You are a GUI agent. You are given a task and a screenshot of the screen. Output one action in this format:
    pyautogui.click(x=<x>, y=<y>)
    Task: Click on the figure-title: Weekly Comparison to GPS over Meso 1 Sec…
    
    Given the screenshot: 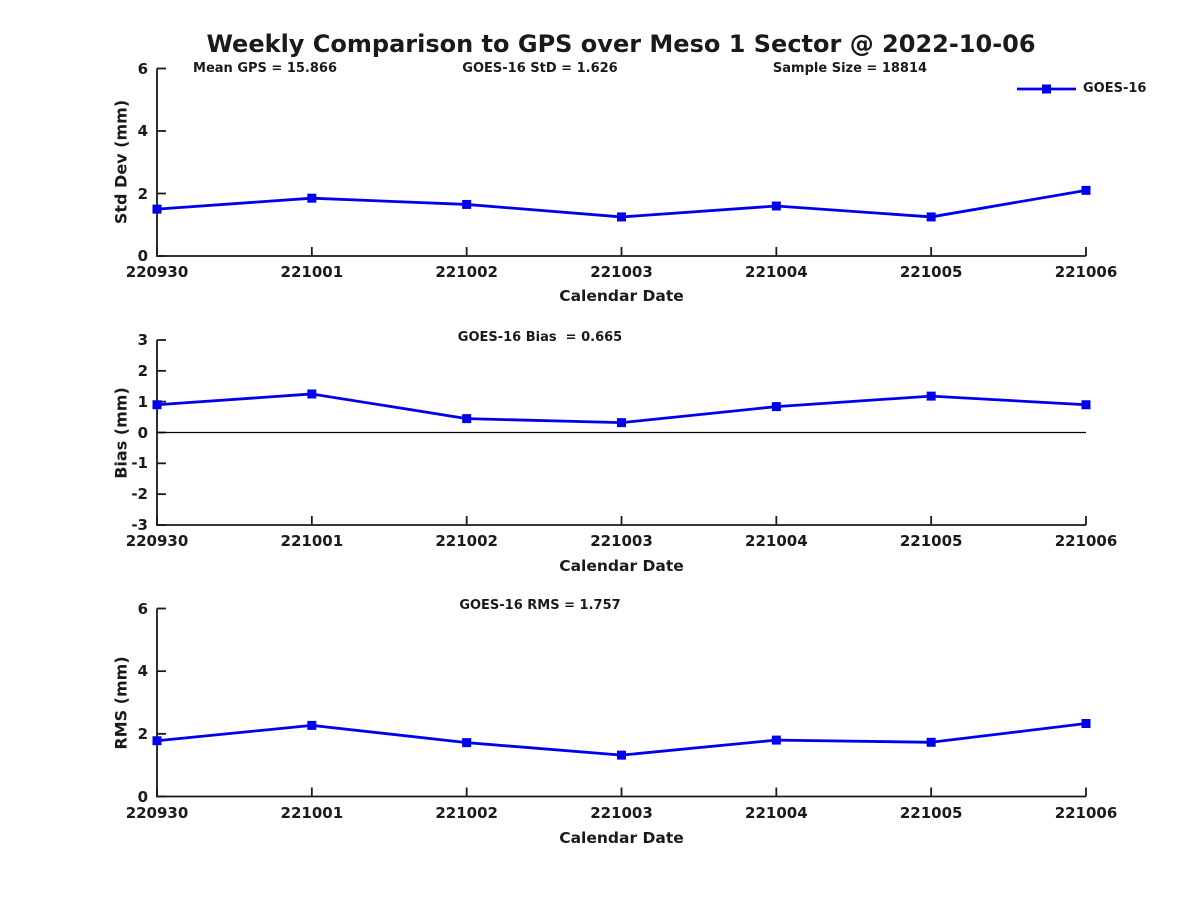 What is the action you would take?
    pyautogui.click(x=621, y=44)
    